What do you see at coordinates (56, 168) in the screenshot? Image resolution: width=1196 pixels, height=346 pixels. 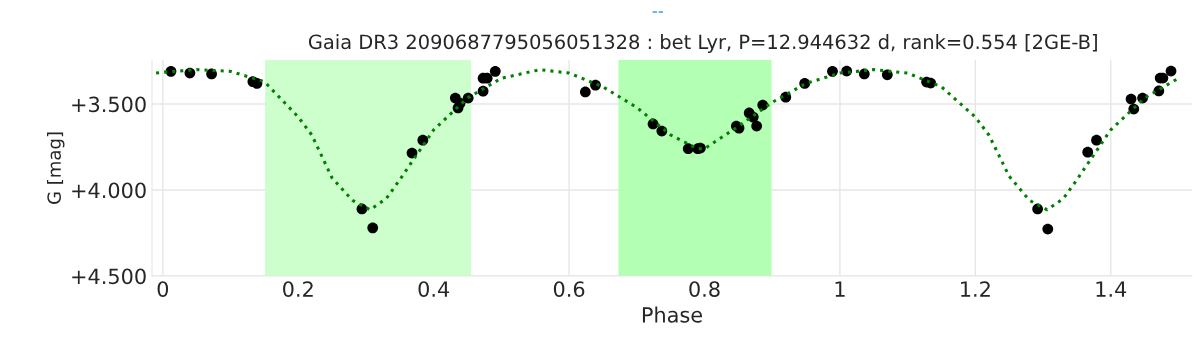 I see `y-axis-title: G [mag]` at bounding box center [56, 168].